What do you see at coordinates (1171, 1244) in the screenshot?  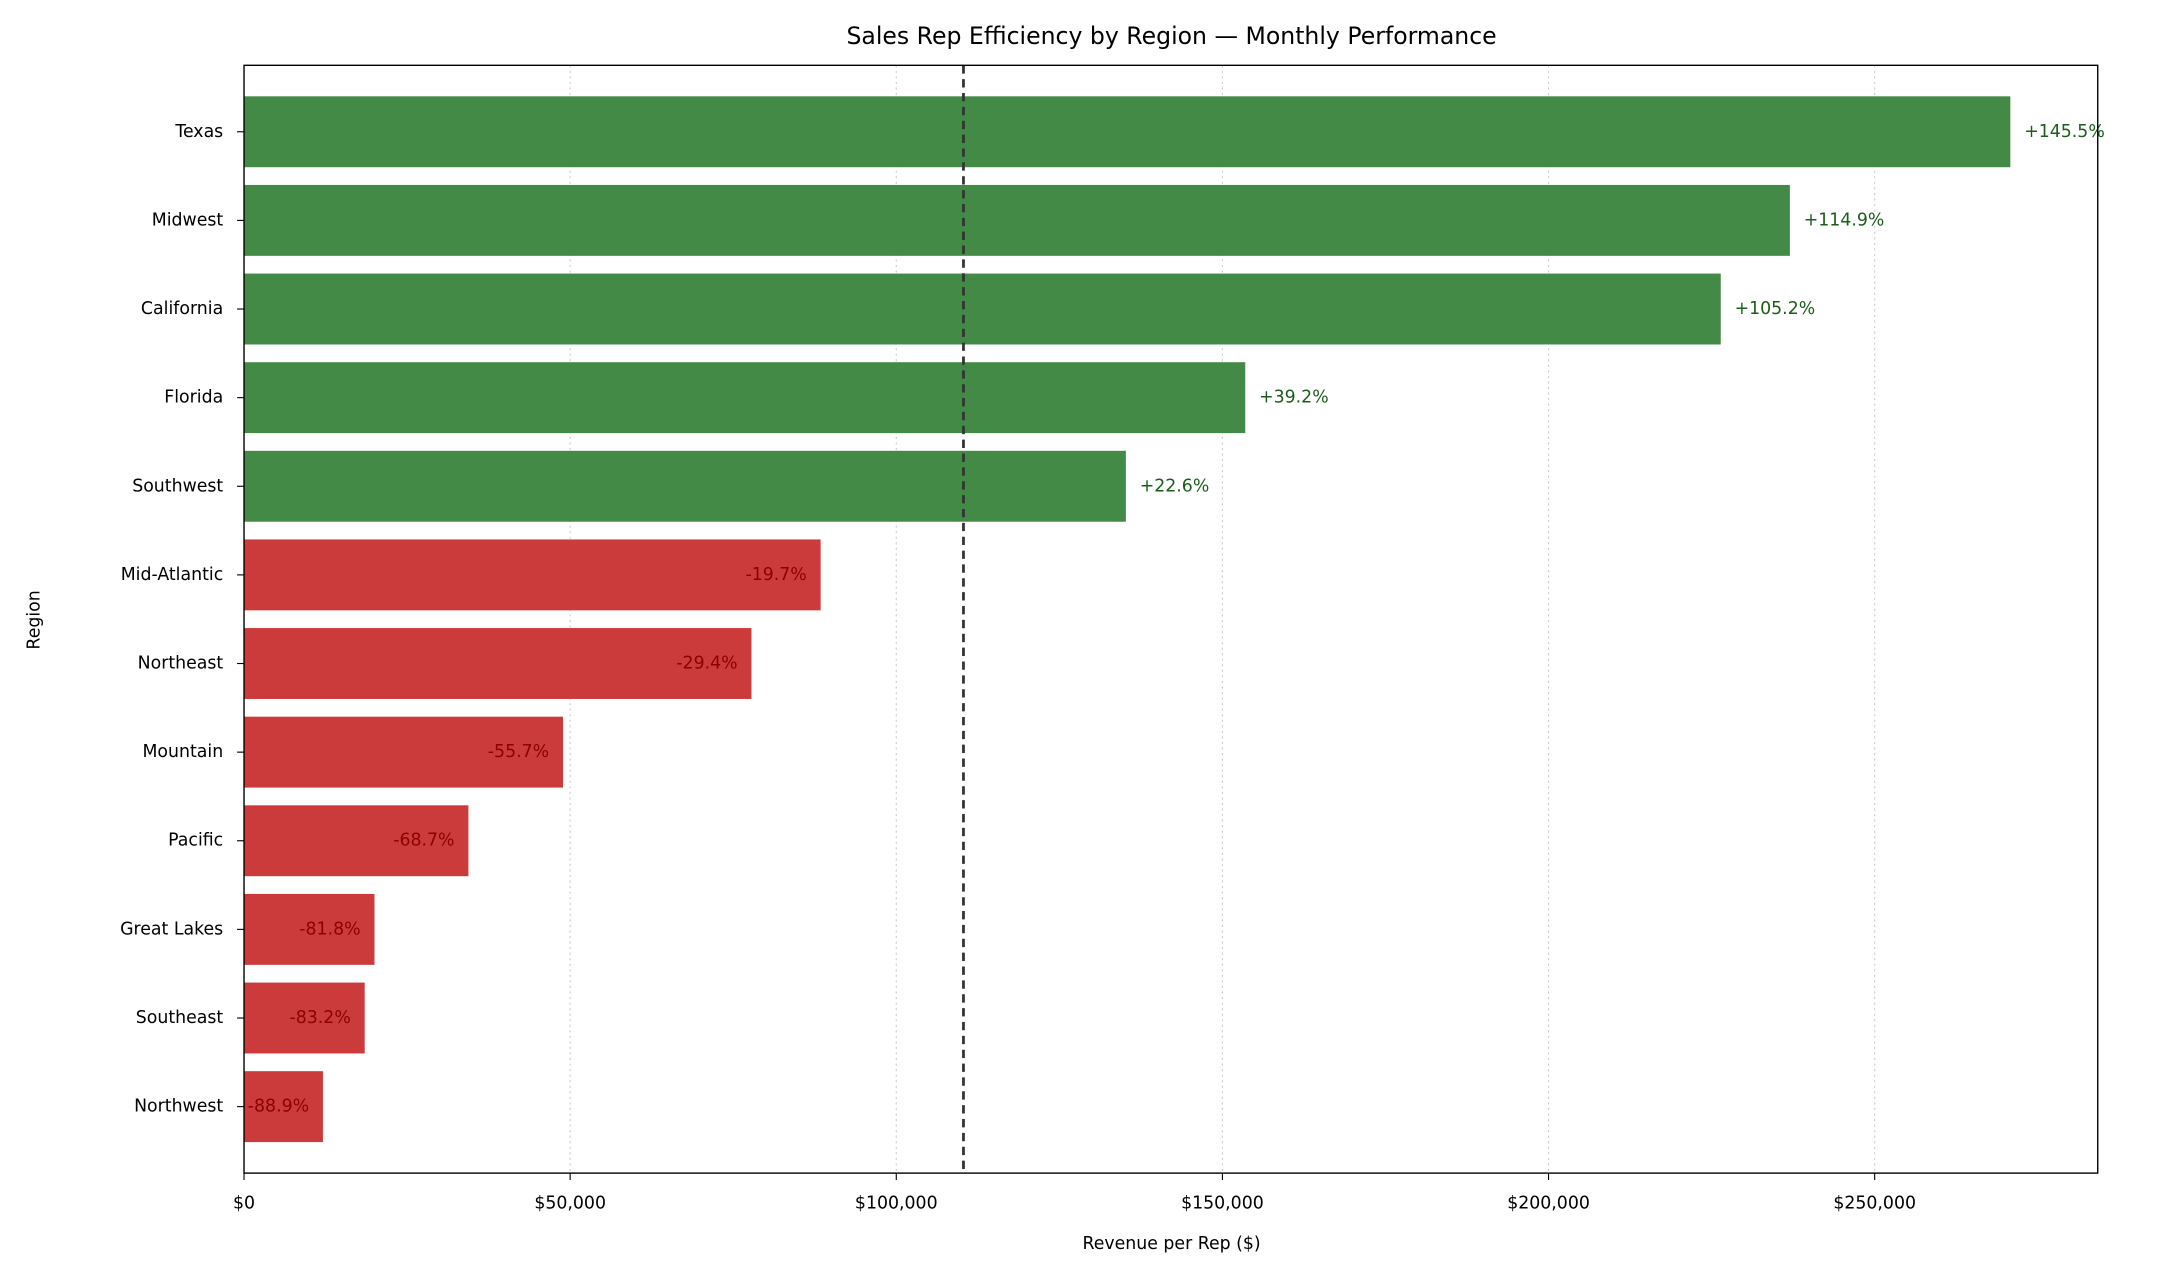 I see `x-axis-label: Revenue per Rep ($)` at bounding box center [1171, 1244].